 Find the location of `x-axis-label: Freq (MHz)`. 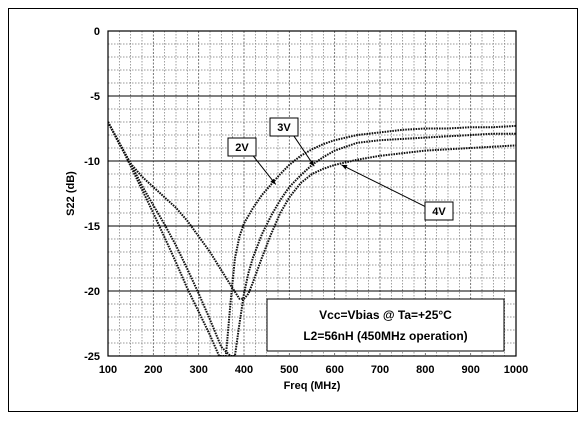

x-axis-label: Freq (MHz) is located at coordinates (312, 386).